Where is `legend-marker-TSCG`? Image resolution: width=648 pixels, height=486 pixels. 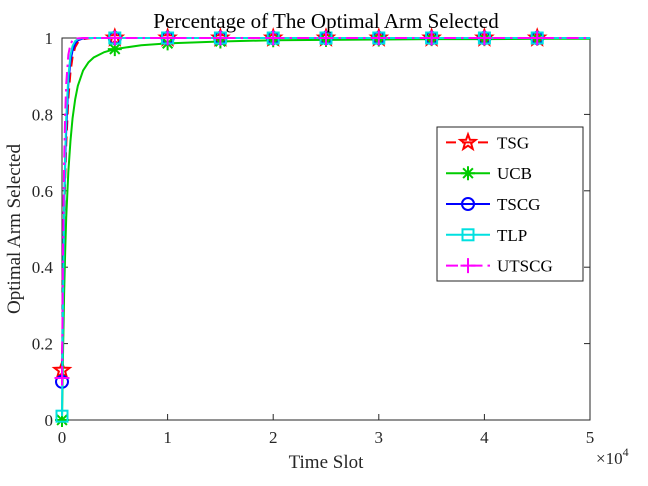
legend-marker-TSCG is located at coordinates (468, 204).